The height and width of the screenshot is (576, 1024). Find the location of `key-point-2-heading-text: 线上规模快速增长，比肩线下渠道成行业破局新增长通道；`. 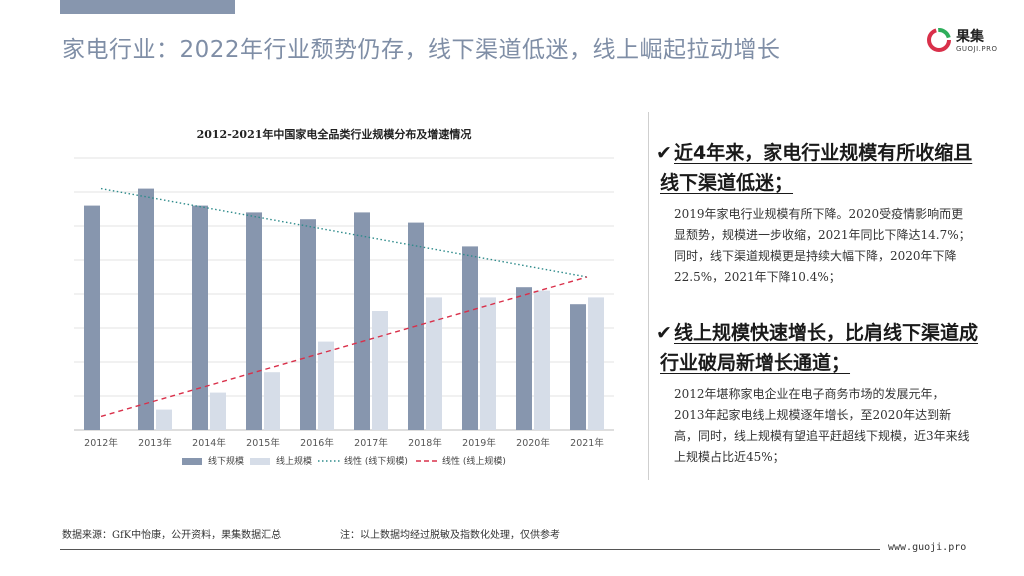

key-point-2-heading-text: 线上规模快速增长，比肩线下渠道成行业破局新增长通道； is located at coordinates (819, 348).